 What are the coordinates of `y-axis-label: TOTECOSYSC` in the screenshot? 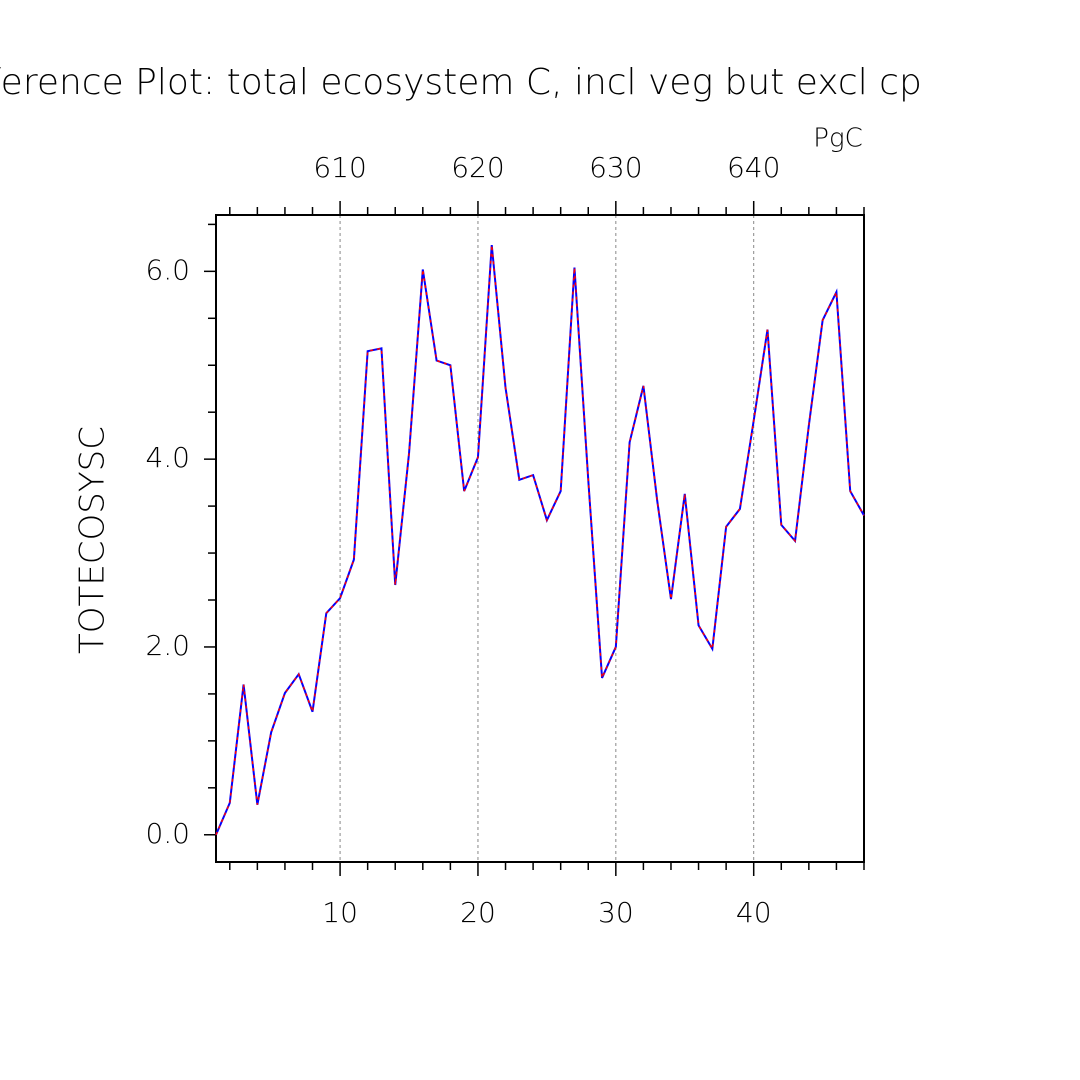 It's located at (93, 540).